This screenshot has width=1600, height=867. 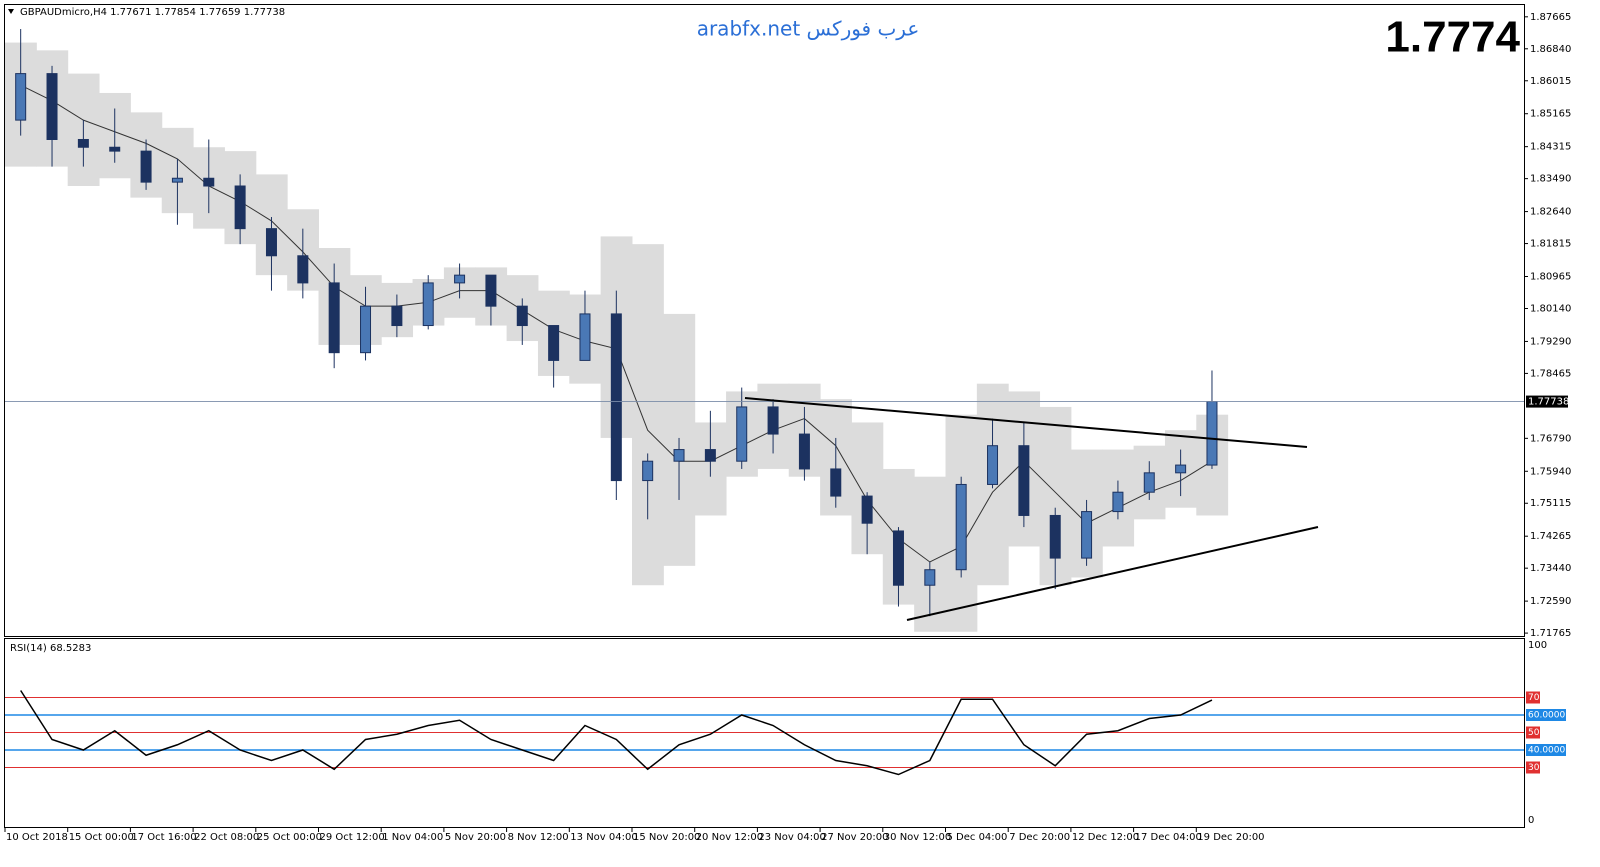 What do you see at coordinates (1550, 536) in the screenshot?
I see `y-tick-label: 1.74265` at bounding box center [1550, 536].